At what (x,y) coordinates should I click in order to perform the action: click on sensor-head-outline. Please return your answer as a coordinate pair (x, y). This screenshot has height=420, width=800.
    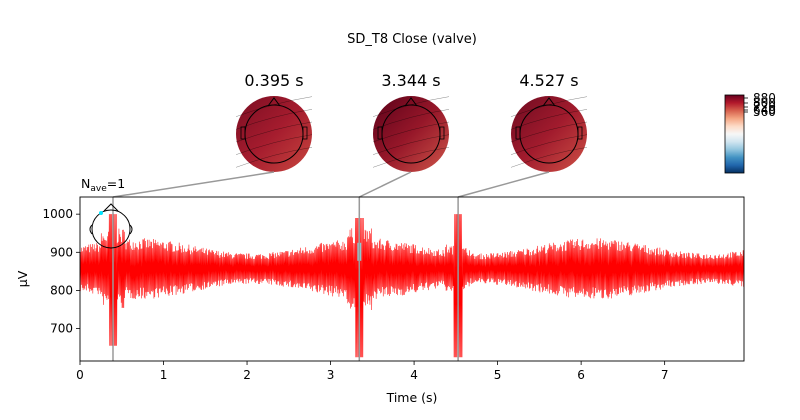
    Looking at the image, I should click on (111, 229).